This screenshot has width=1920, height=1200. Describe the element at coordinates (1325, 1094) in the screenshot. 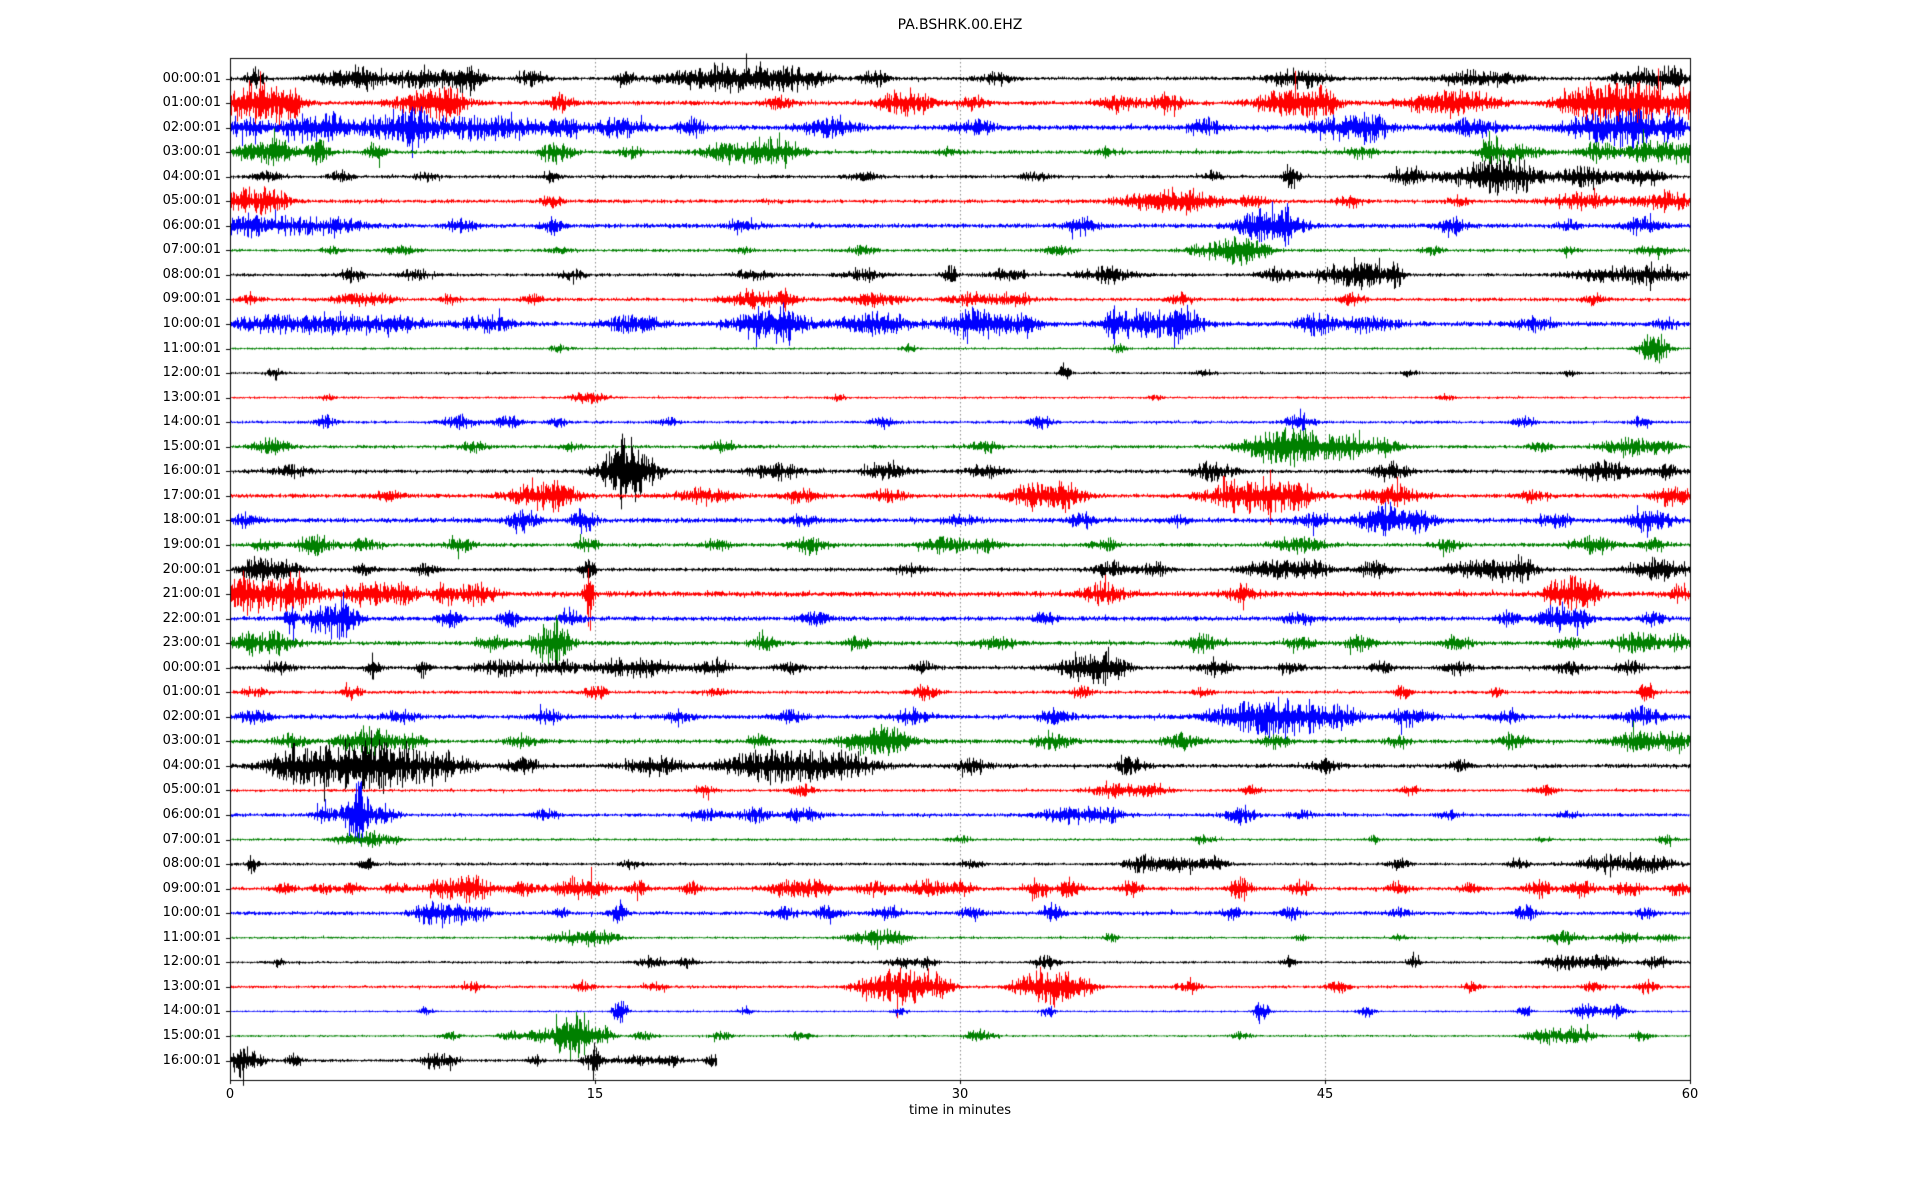

I see `x-axis-tick-label: 45` at that location.